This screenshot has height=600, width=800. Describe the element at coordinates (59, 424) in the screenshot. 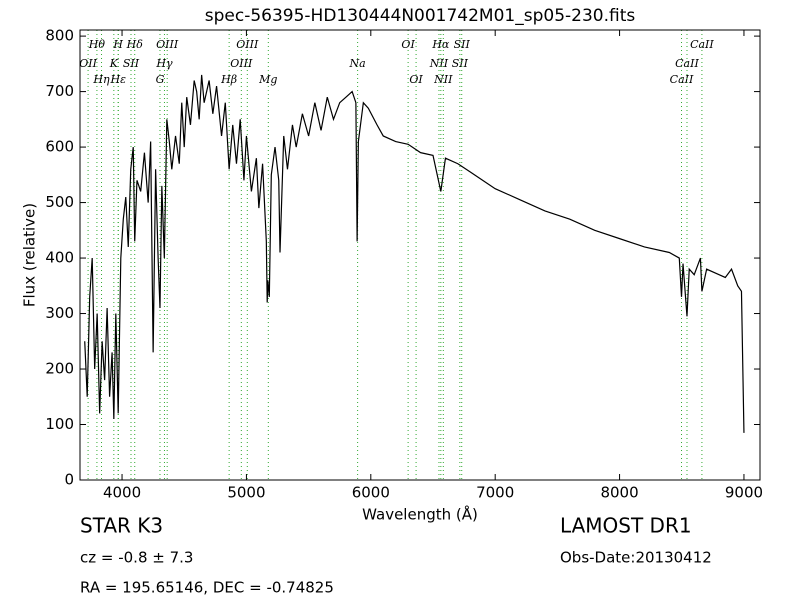

I see `y-tick-label: 100` at that location.